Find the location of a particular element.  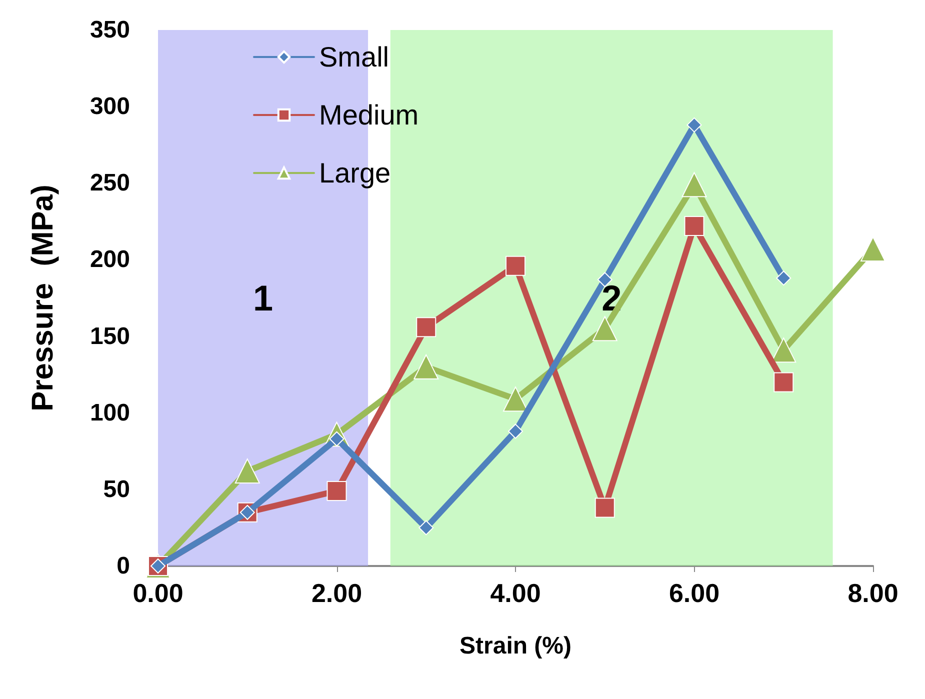

y-tick-label: 100 is located at coordinates (110, 412).